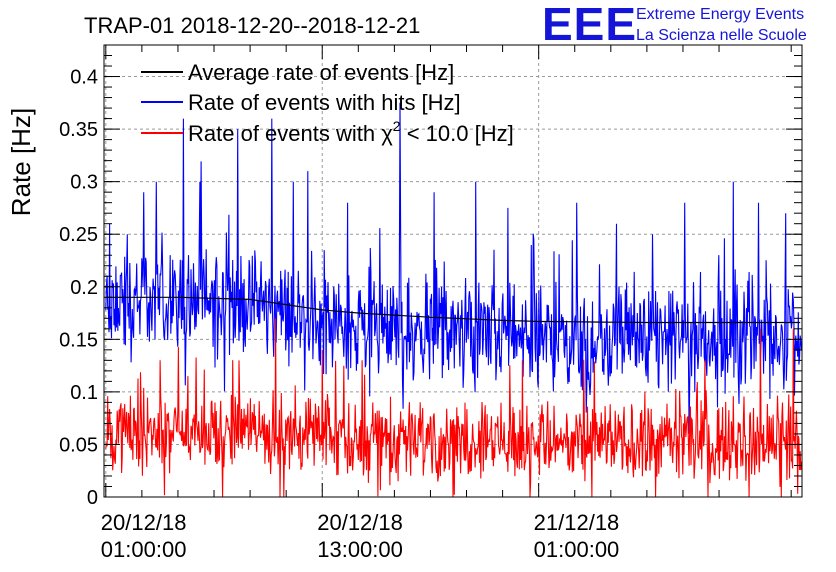 The width and height of the screenshot is (836, 572). Describe the element at coordinates (577, 522) in the screenshot. I see `x-tick-label-date: 21/12/18` at that location.